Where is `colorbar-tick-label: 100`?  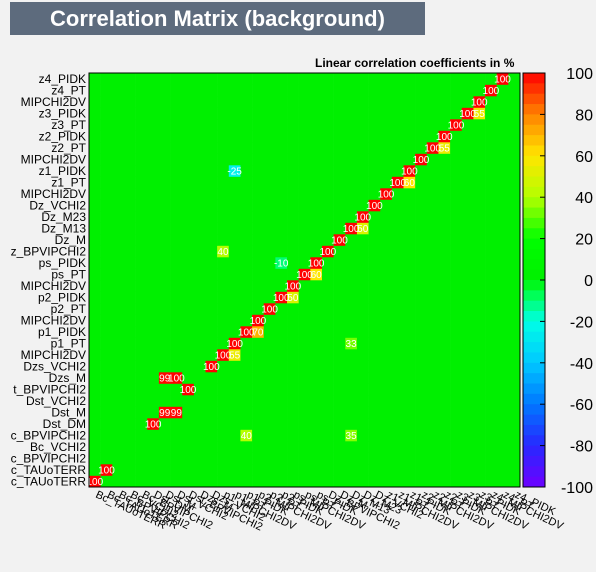
colorbar-tick-label: 100 is located at coordinates (579, 74).